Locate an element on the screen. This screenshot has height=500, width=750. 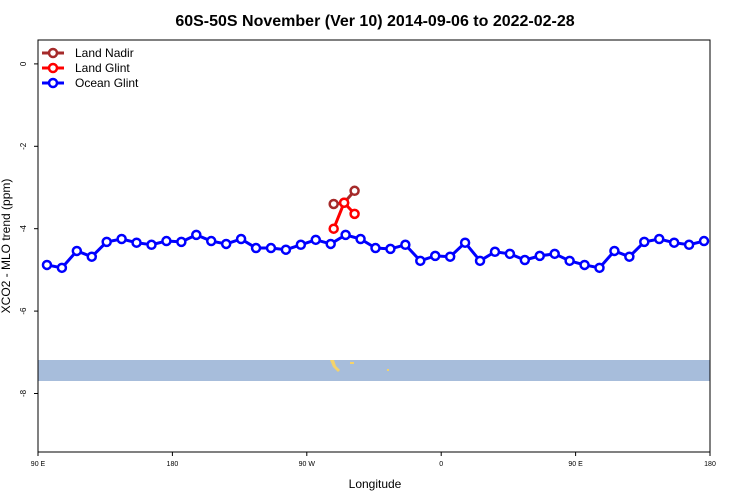
y-tick-label: -8 is located at coordinates (23, 393).